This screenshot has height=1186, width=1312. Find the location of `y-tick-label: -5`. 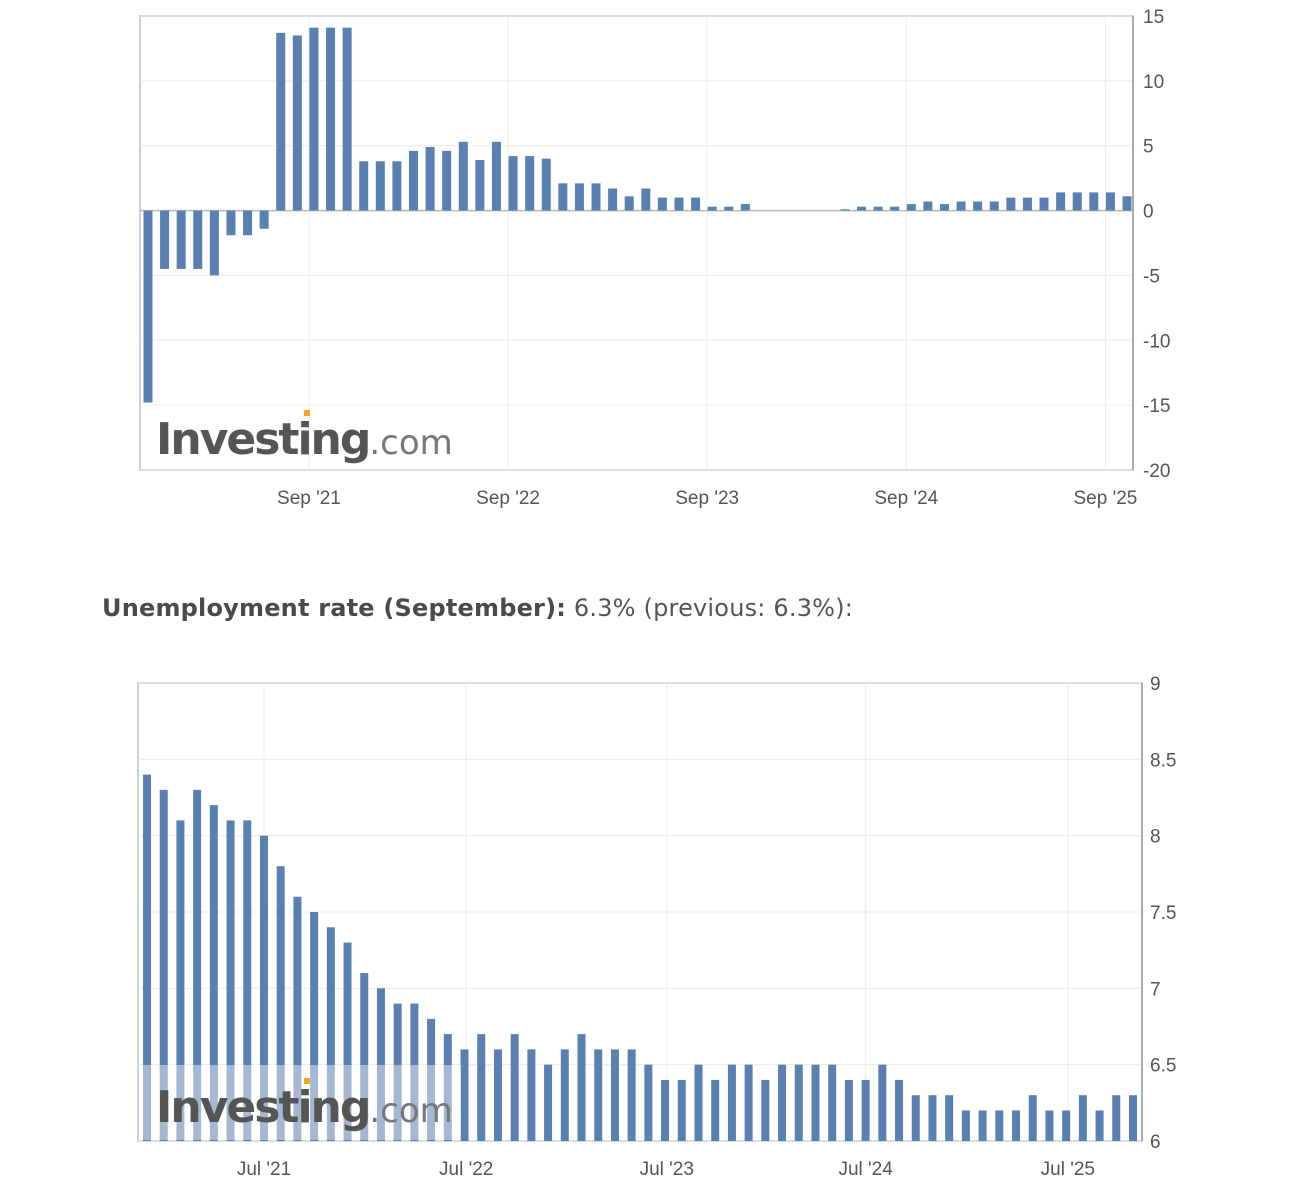

y-tick-label: -5 is located at coordinates (1151, 276).